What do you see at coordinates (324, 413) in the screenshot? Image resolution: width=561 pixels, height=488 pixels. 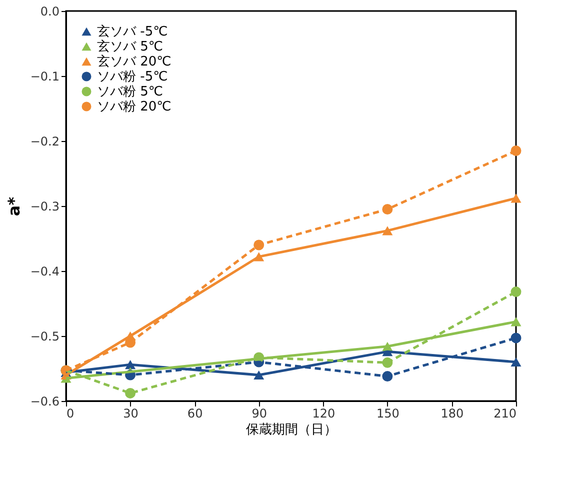 I see `x-tick-label: 120` at bounding box center [324, 413].